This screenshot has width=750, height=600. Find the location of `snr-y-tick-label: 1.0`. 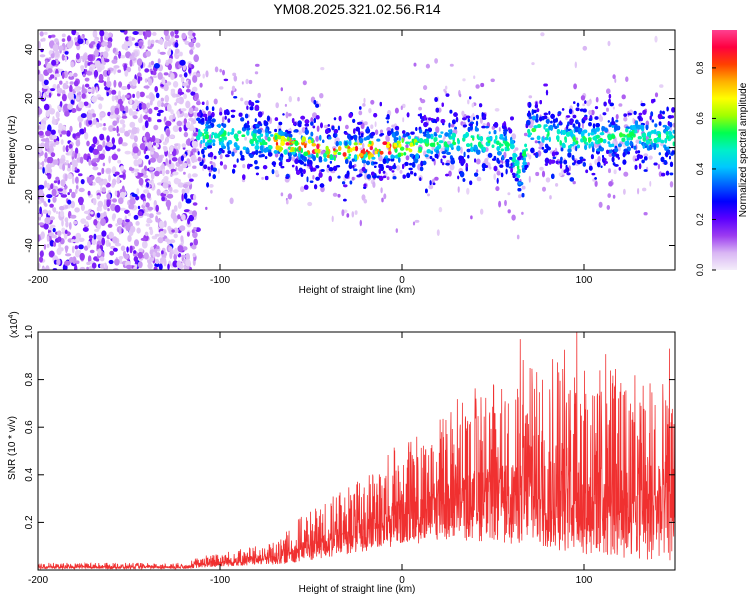

snr-y-tick-label: 1.0 is located at coordinates (29, 332).